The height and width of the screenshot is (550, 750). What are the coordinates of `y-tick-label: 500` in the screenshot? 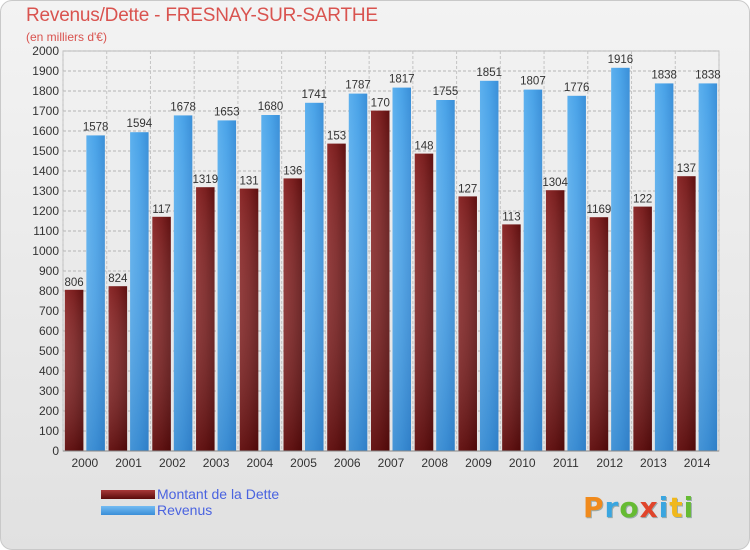 It's located at (49, 351).